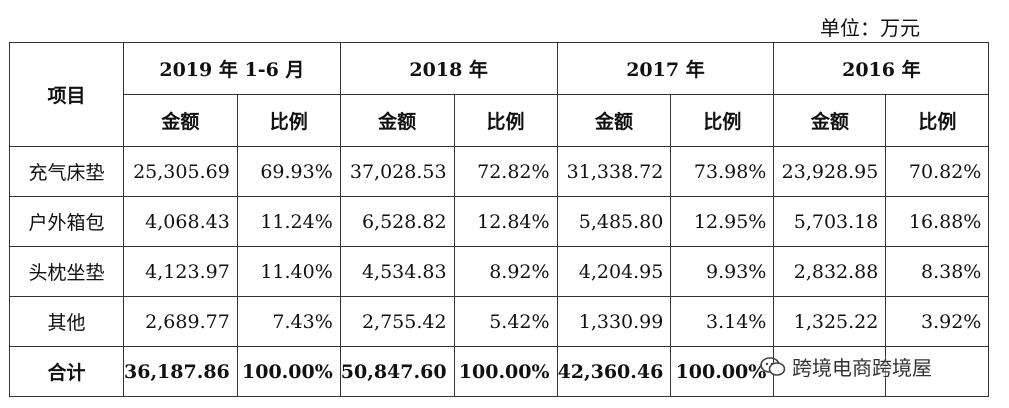 The image size is (1009, 408). What do you see at coordinates (288, 171) in the screenshot?
I see `ratio-cell: 69.93%` at bounding box center [288, 171].